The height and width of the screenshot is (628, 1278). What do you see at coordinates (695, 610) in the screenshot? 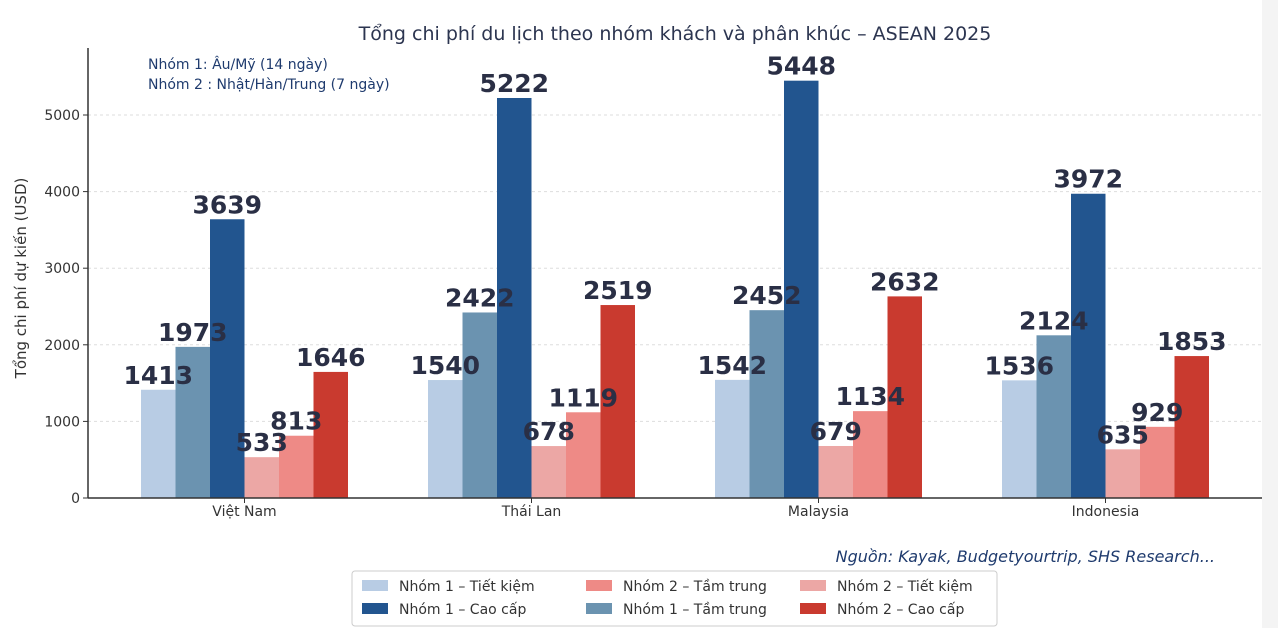
I see `legend-label: Nhóm 1 – Tầm trung` at bounding box center [695, 610].